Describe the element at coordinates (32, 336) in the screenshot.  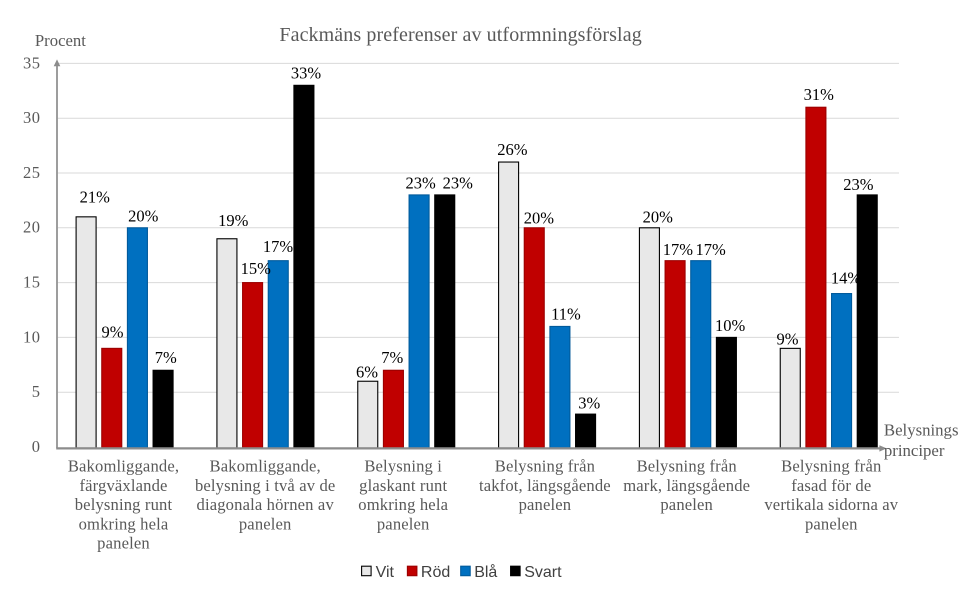
I see `svg-text: 10` at that location.